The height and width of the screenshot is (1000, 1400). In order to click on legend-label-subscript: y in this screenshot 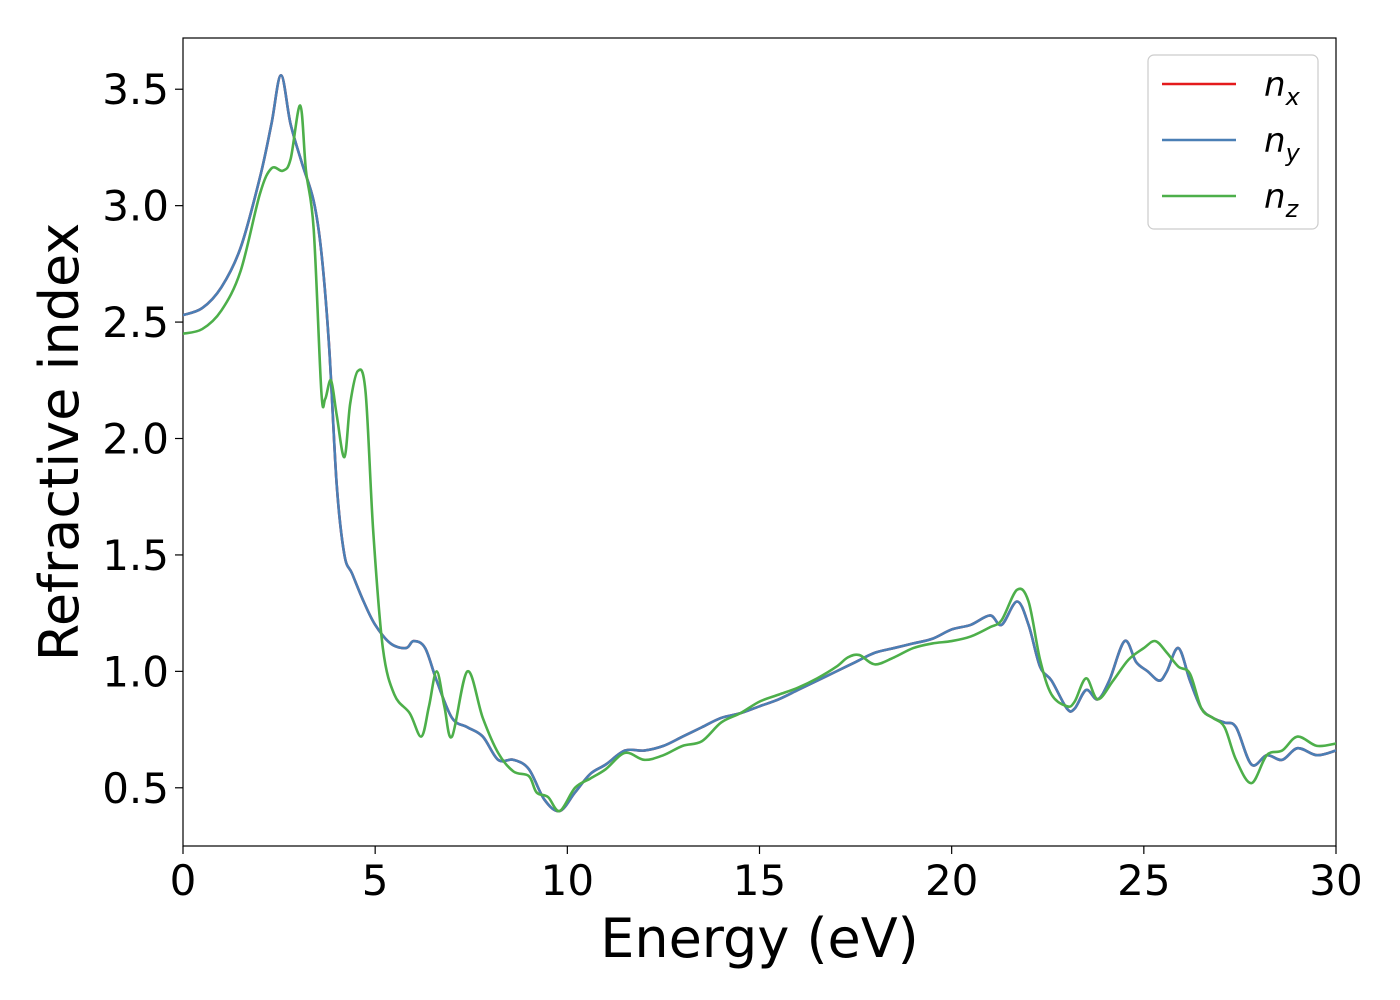, I will do `click(1293, 153)`.